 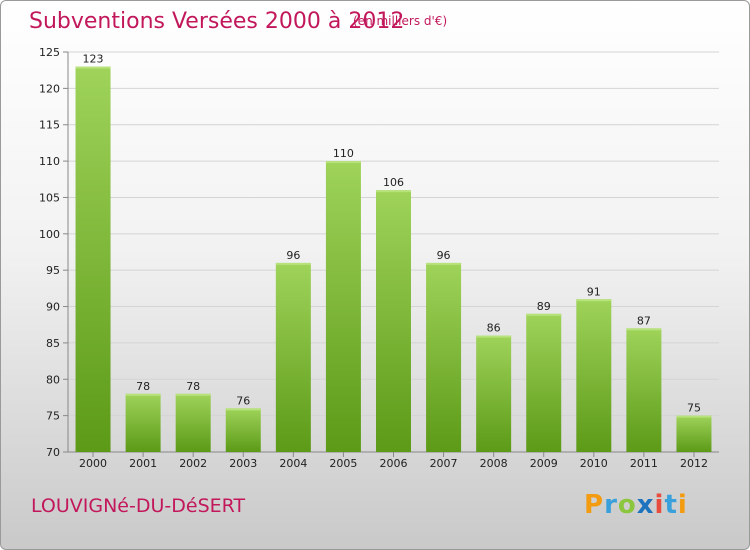 What do you see at coordinates (644, 390) in the screenshot?
I see `bar-2011` at bounding box center [644, 390].